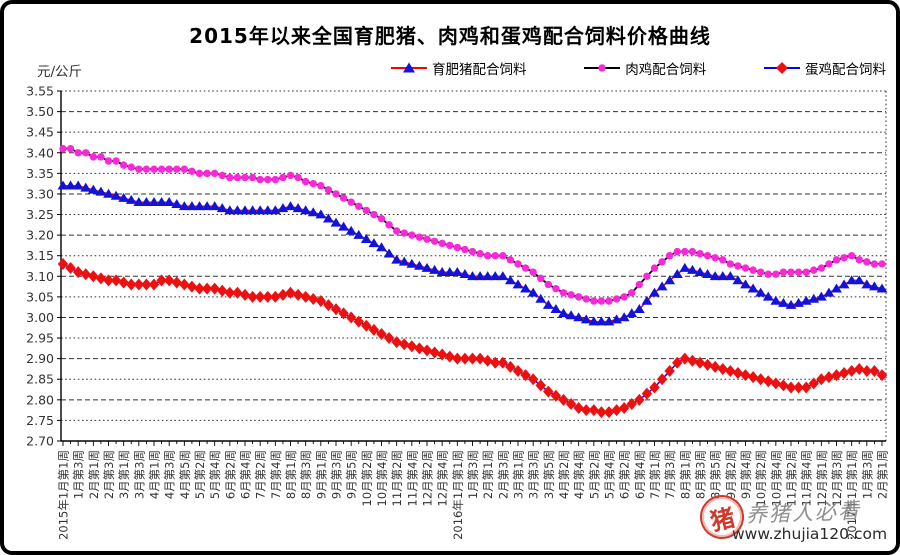 Image resolution: width=900 pixels, height=555 pixels. I want to click on x-tick-label: 4月第4周, so click(579, 474).